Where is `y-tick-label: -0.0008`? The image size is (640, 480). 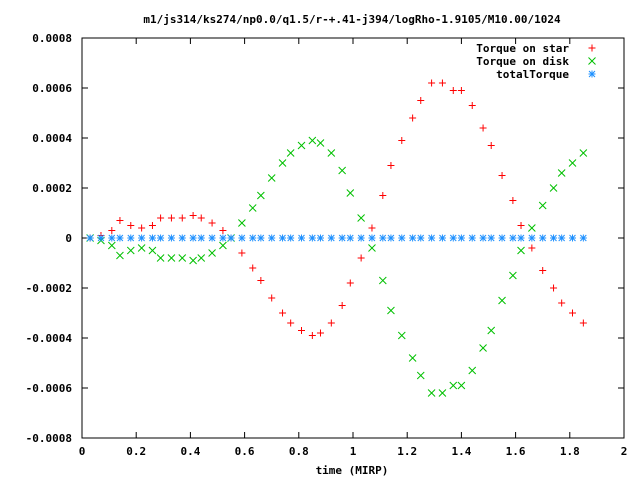
y-tick-label: -0.0008 is located at coordinates (49, 438).